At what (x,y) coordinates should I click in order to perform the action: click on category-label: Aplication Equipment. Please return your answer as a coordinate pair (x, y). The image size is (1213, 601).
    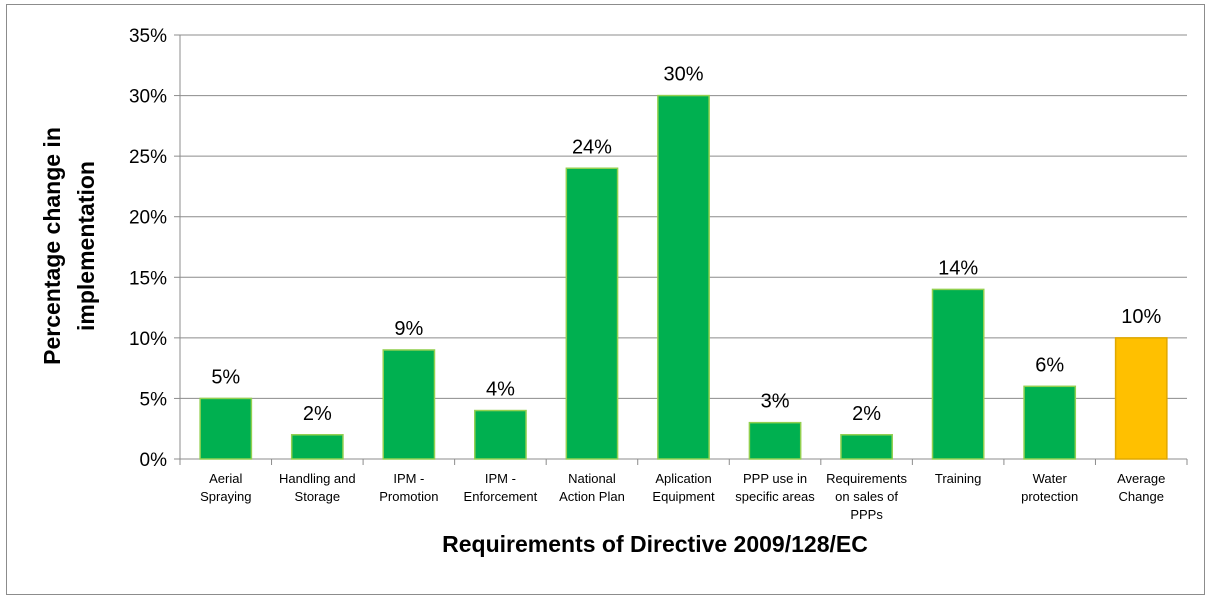
    Looking at the image, I should click on (683, 487).